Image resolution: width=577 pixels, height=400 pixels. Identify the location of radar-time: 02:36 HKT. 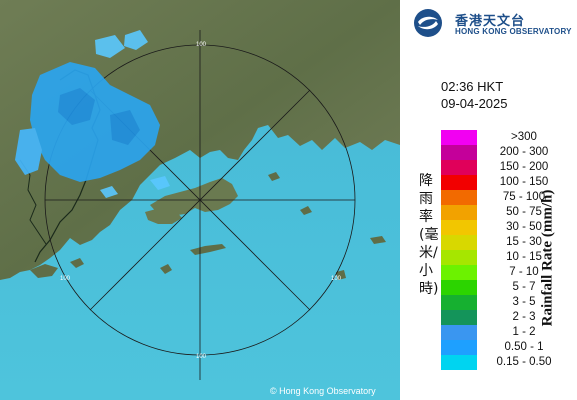
(472, 86).